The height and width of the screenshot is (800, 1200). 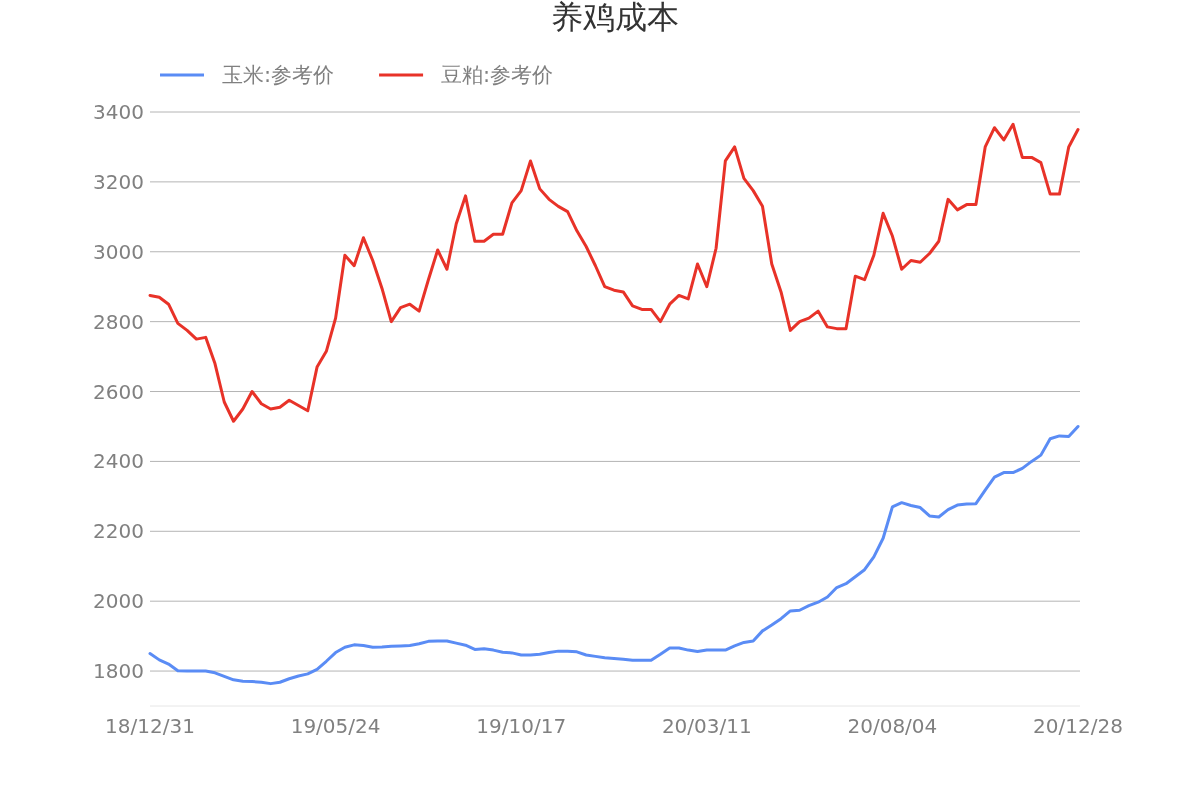 What do you see at coordinates (118, 461) in the screenshot?
I see `y-tick-label: 2400` at bounding box center [118, 461].